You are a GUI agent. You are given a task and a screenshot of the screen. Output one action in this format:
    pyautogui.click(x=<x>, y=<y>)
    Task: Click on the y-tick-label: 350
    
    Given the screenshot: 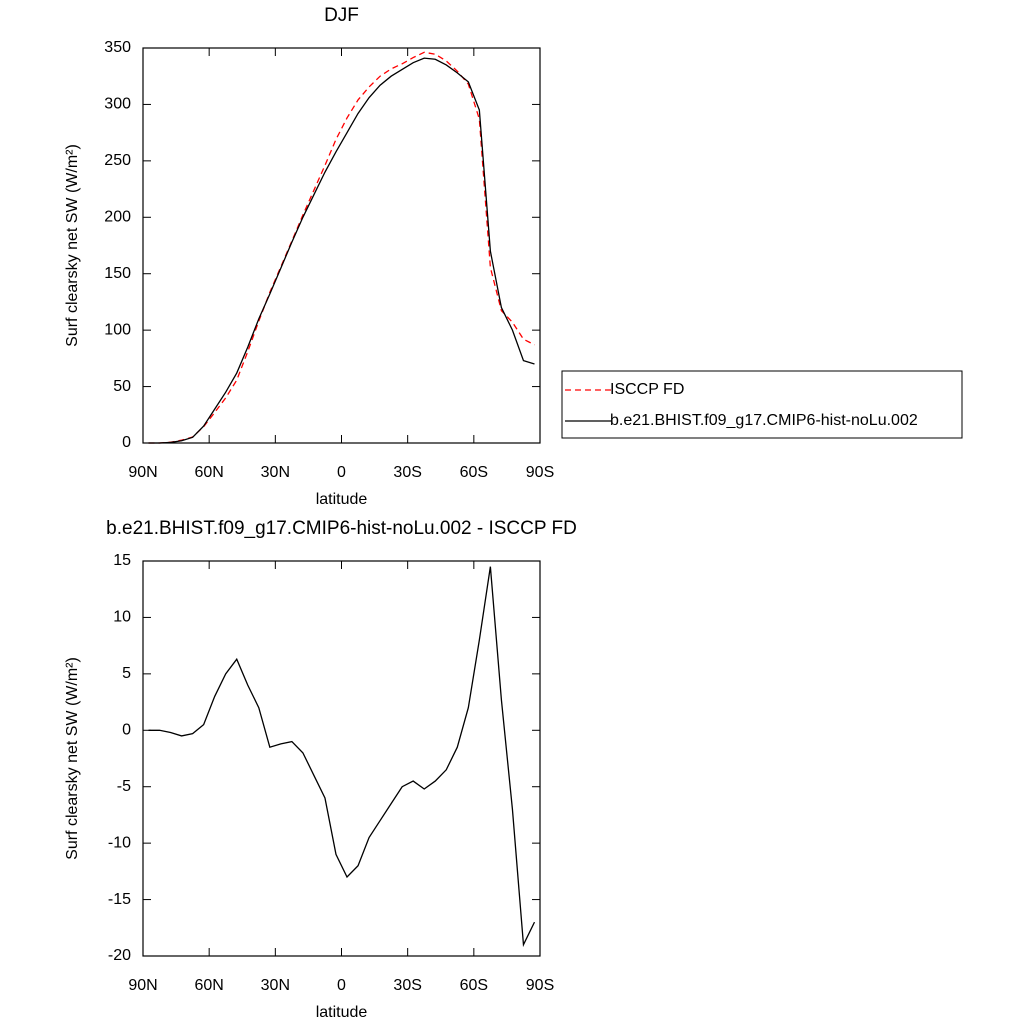 What is the action you would take?
    pyautogui.click(x=117, y=47)
    